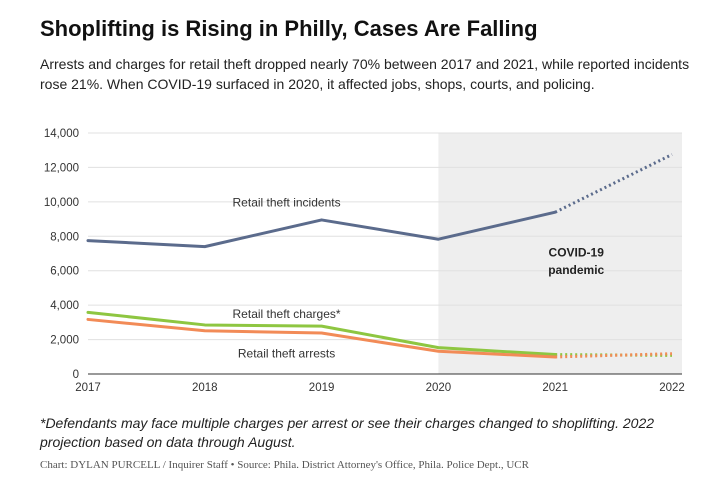 The image size is (714, 493). I want to click on y-tick-label: 0, so click(76, 375).